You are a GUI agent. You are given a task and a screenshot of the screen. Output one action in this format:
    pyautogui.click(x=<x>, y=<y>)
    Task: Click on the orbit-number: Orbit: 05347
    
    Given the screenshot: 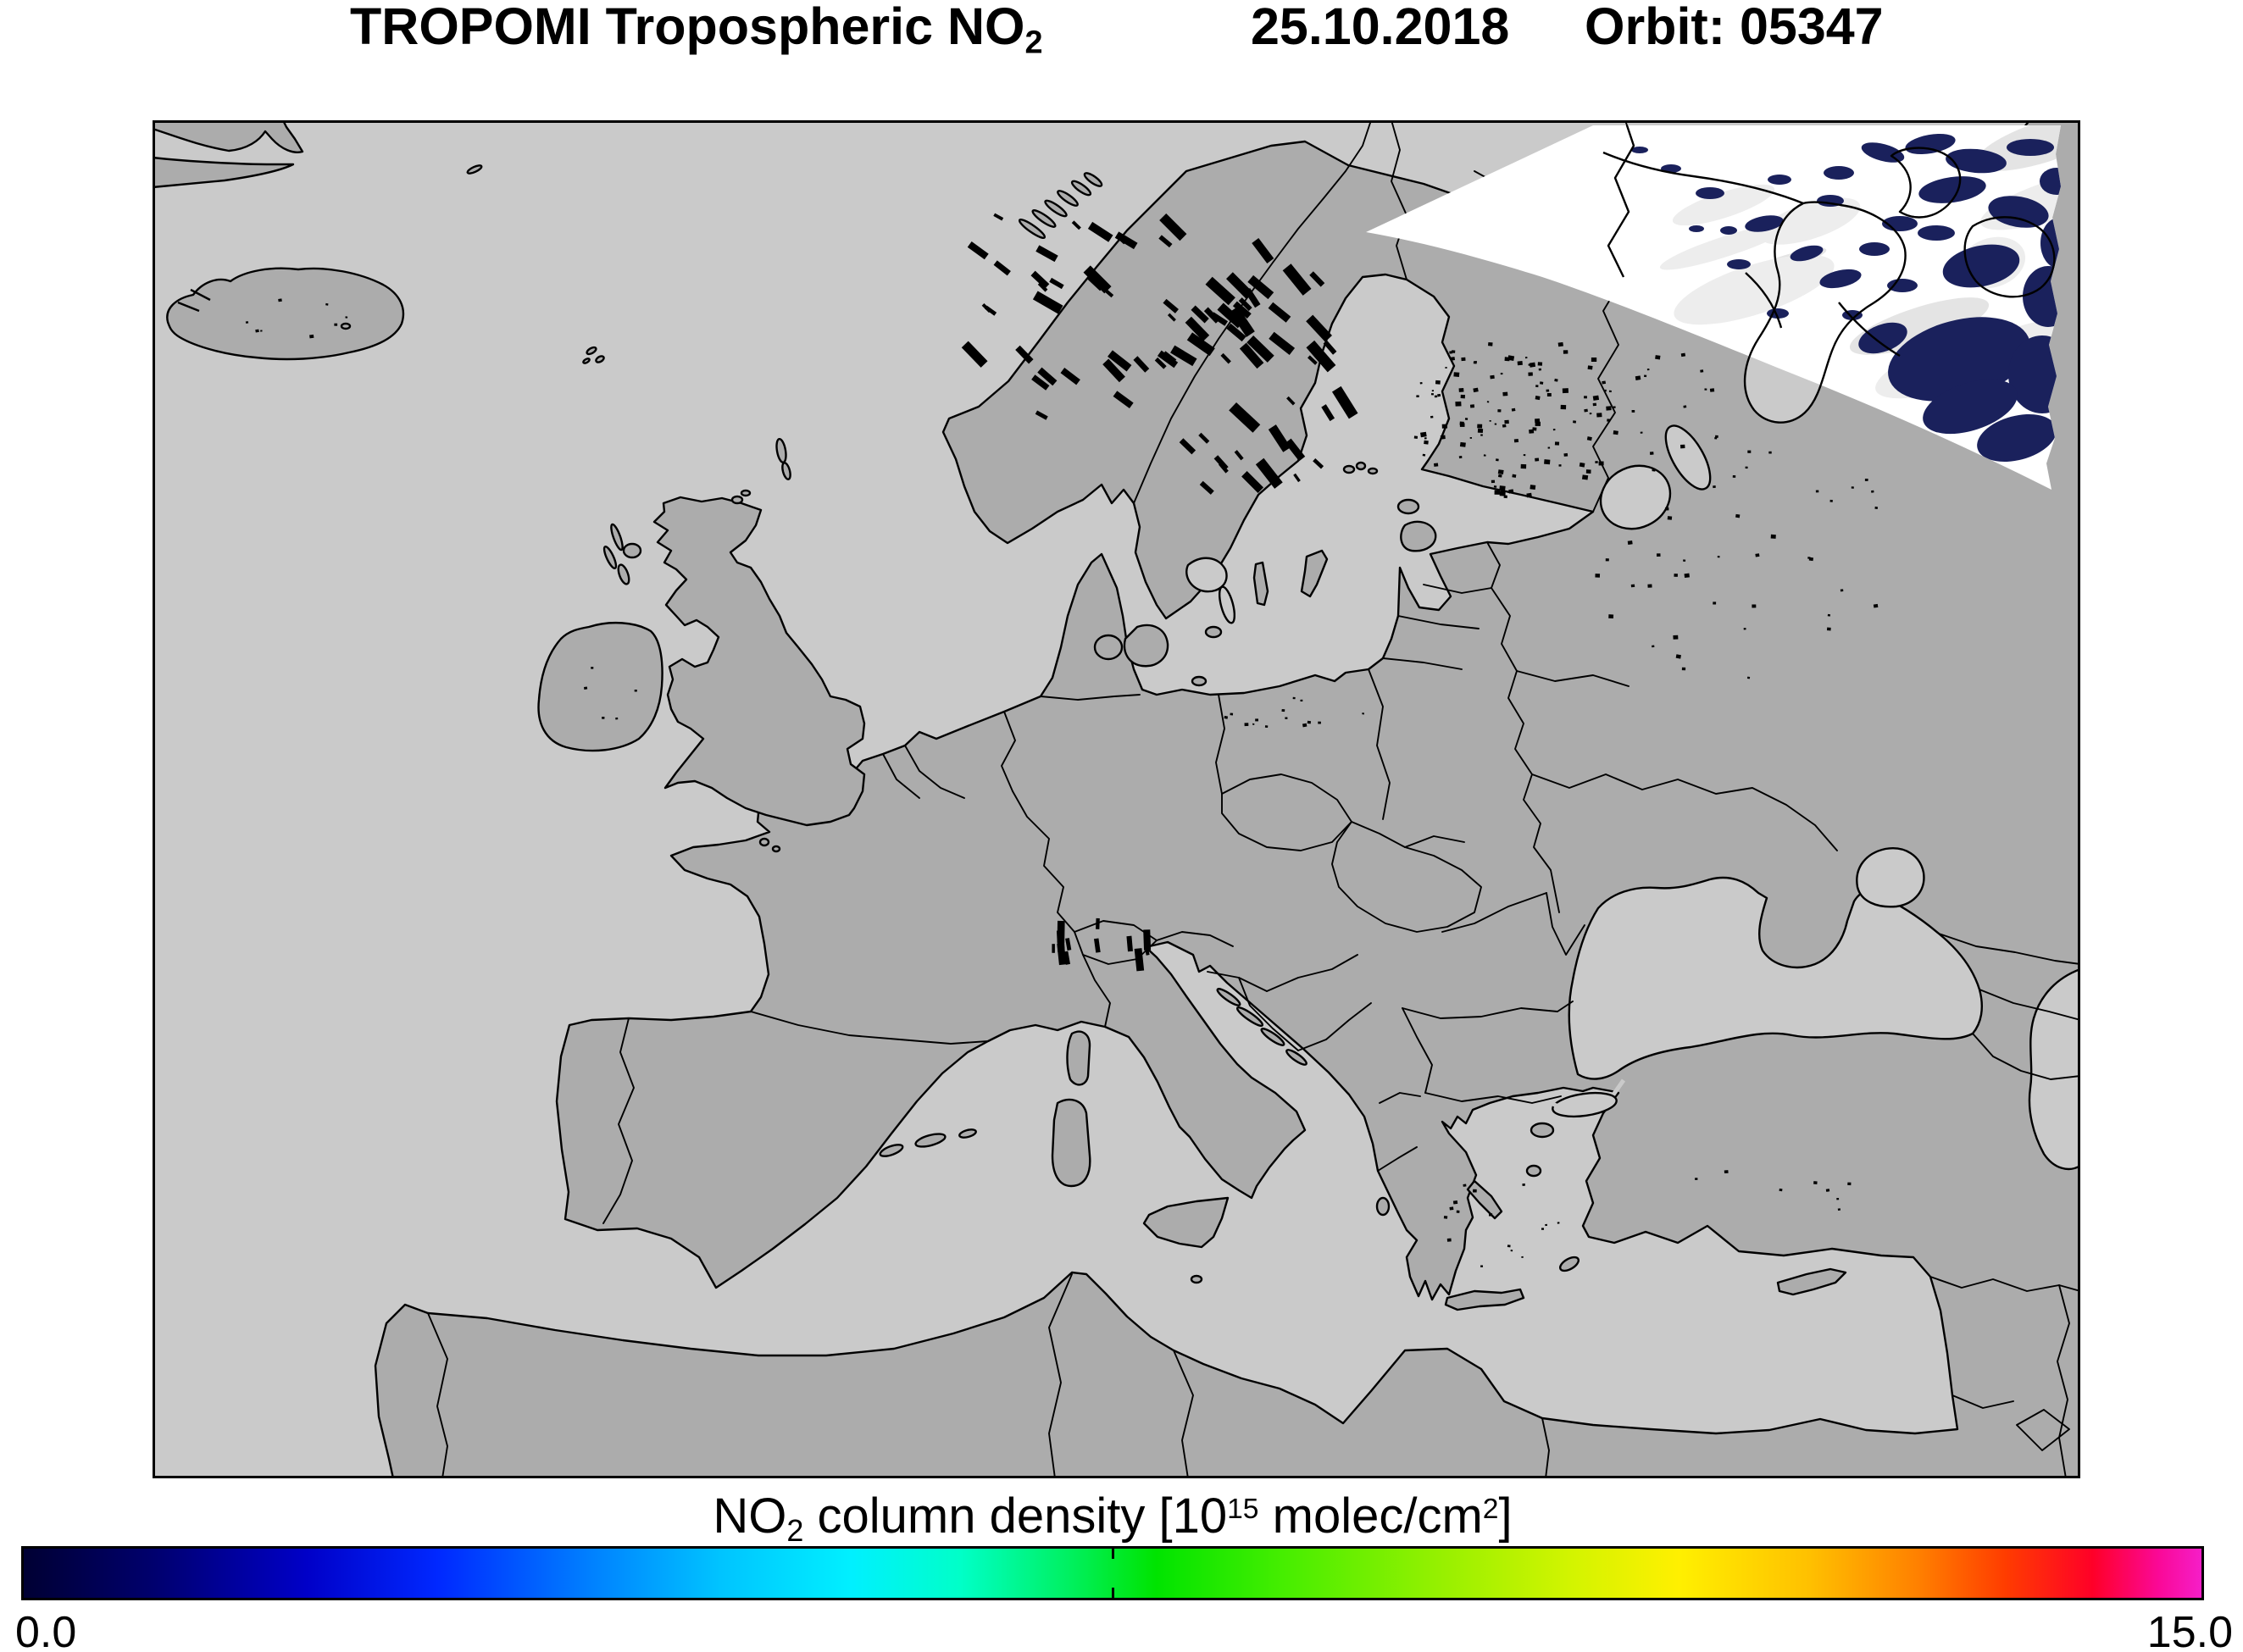 What is the action you would take?
    pyautogui.click(x=1734, y=27)
    